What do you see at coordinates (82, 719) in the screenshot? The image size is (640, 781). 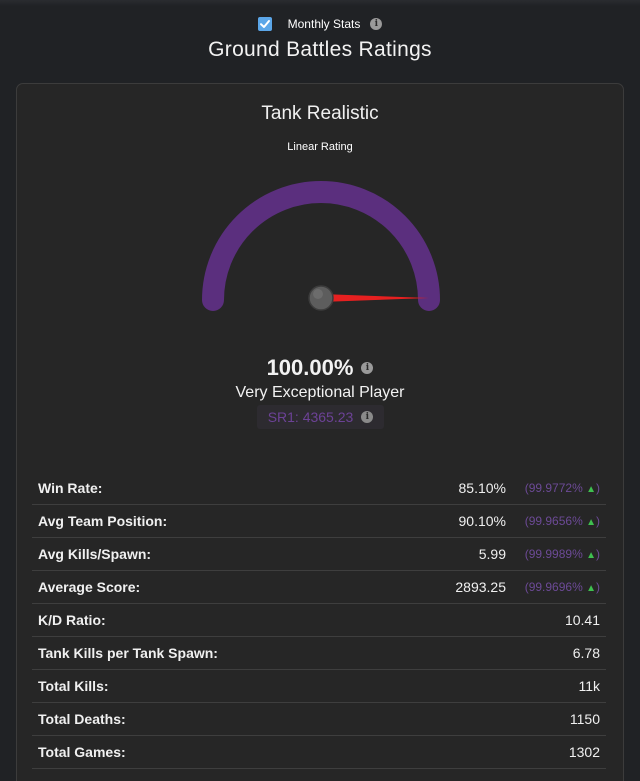 I see `stat-label: Total Deaths:` at bounding box center [82, 719].